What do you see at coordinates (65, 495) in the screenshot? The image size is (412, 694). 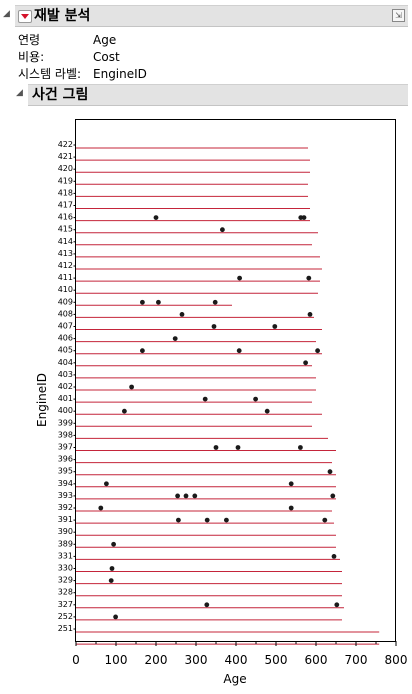 I see `y-tick-label: 393` at bounding box center [65, 495].